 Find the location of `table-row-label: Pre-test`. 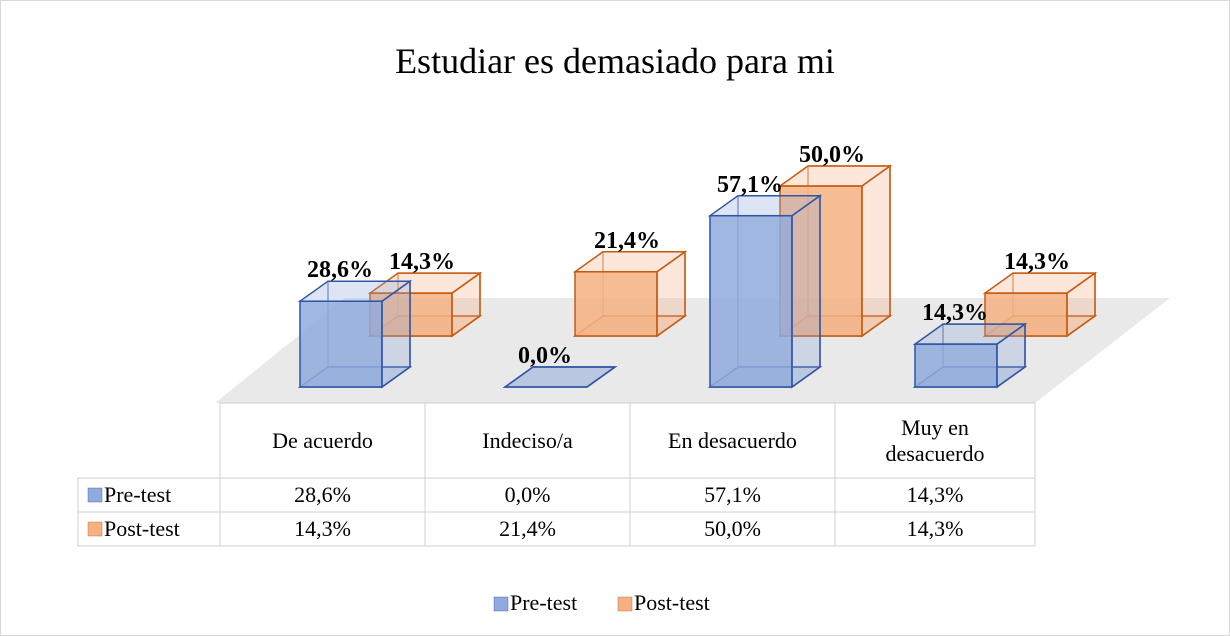

table-row-label: Pre-test is located at coordinates (138, 494).